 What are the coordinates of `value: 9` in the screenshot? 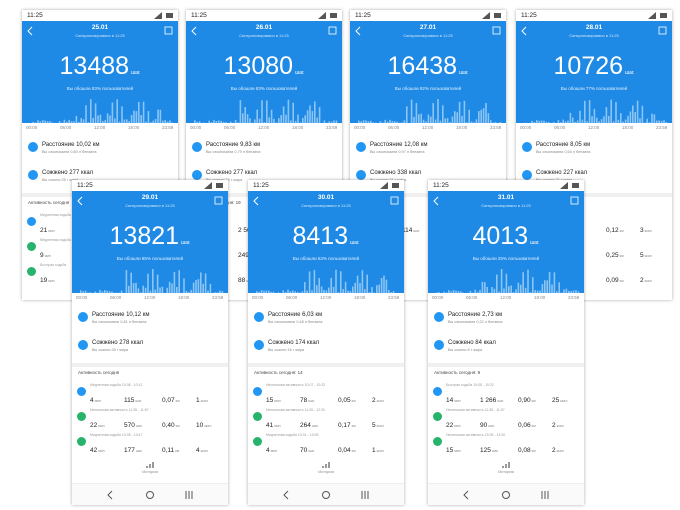 It's located at (42, 255).